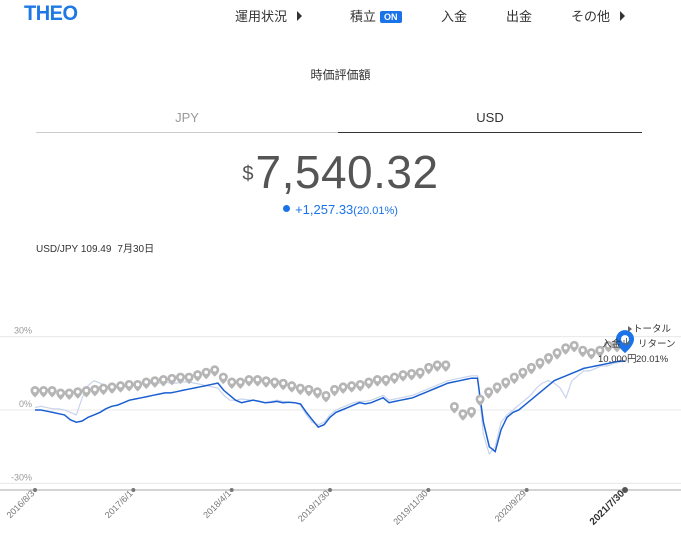 The height and width of the screenshot is (538, 681). Describe the element at coordinates (391, 17) in the screenshot. I see `recurring-on-badge: ON` at that location.